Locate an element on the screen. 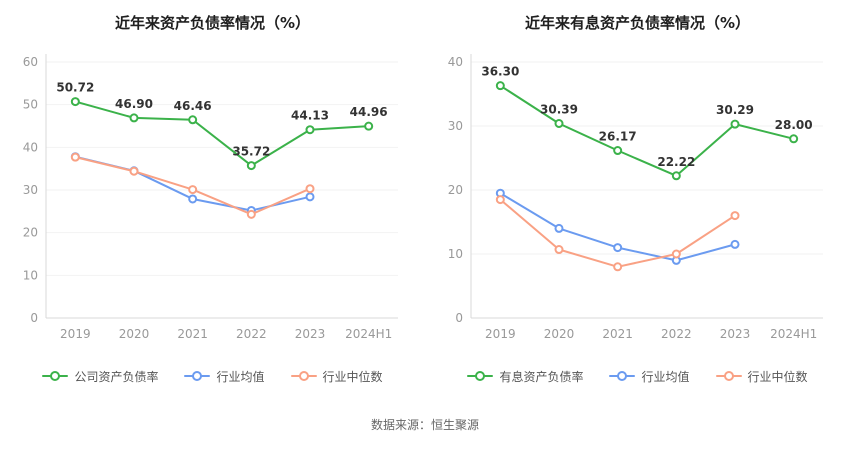  svg-text: 36.30 is located at coordinates (500, 72).